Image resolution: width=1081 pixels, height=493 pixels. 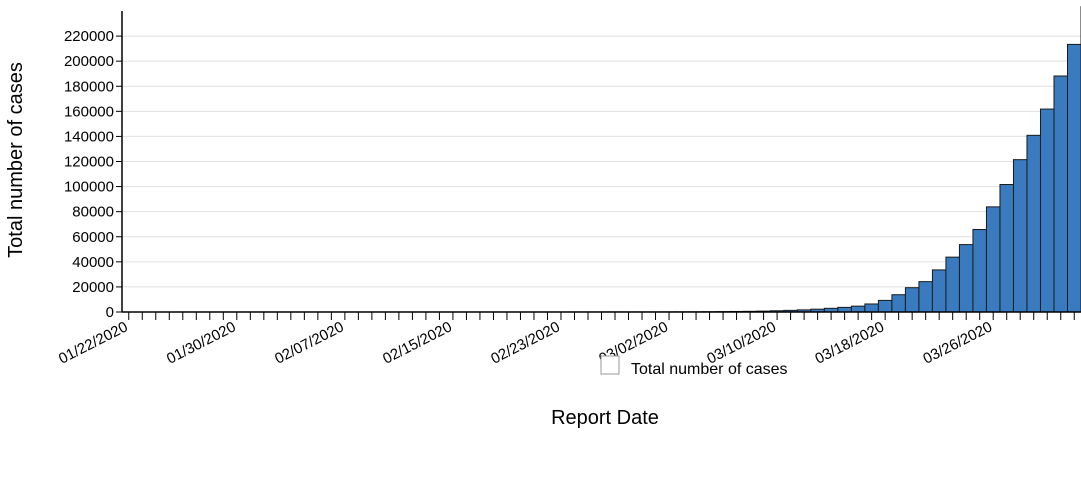 I want to click on y-tick-label: 100000, so click(x=89, y=187).